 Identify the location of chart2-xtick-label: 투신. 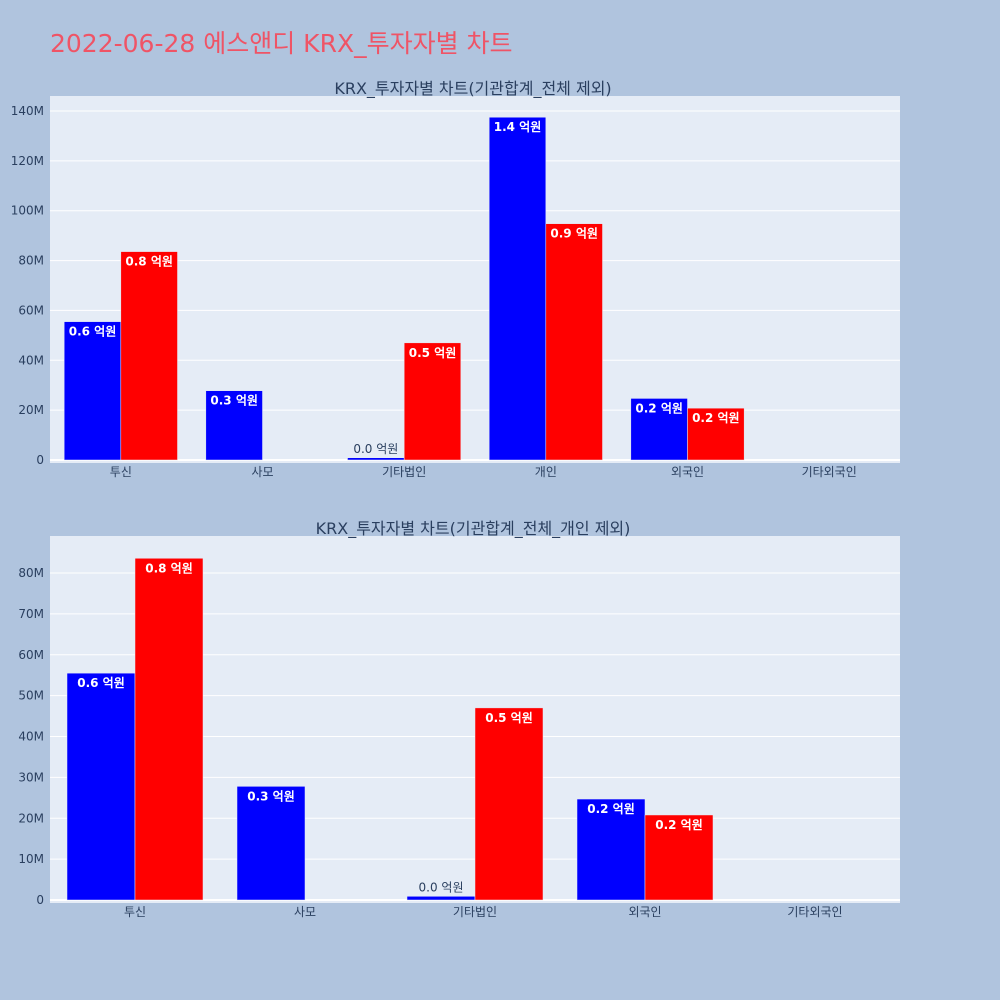
(135, 912).